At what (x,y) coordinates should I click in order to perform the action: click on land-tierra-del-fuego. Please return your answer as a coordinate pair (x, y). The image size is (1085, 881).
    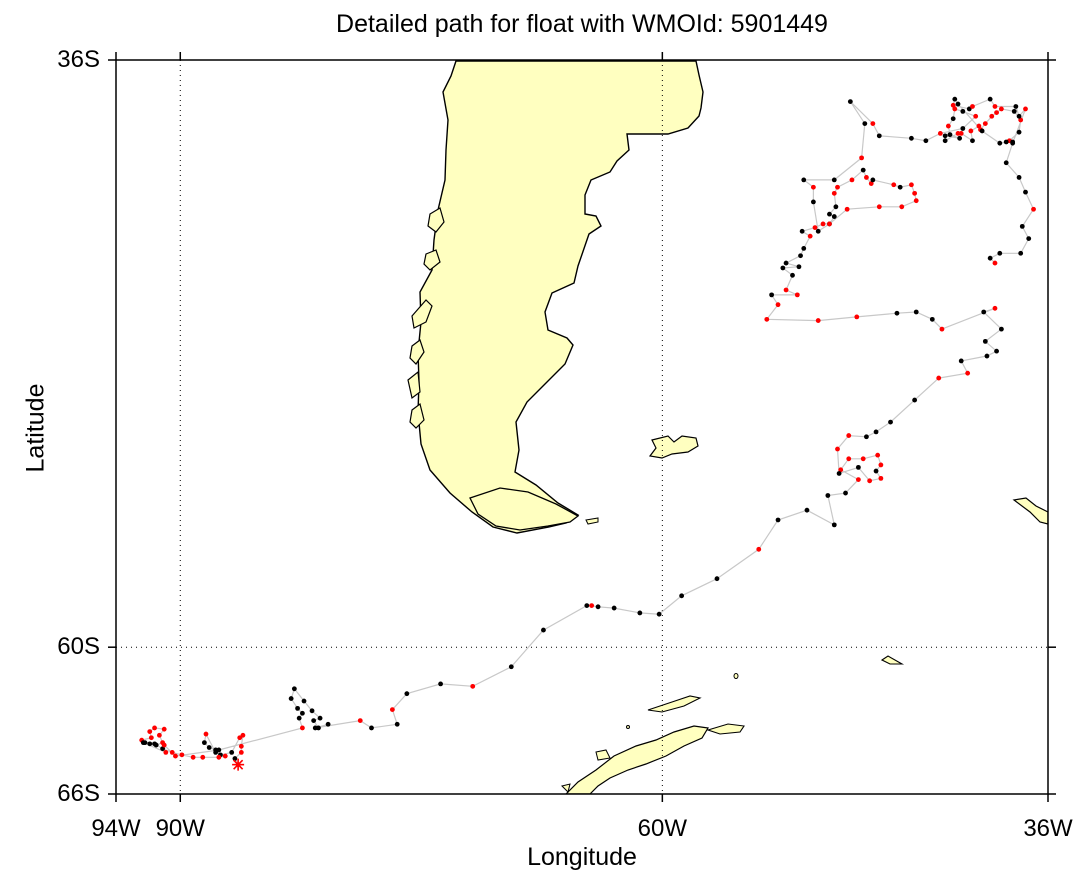
    Looking at the image, I should click on (524, 509).